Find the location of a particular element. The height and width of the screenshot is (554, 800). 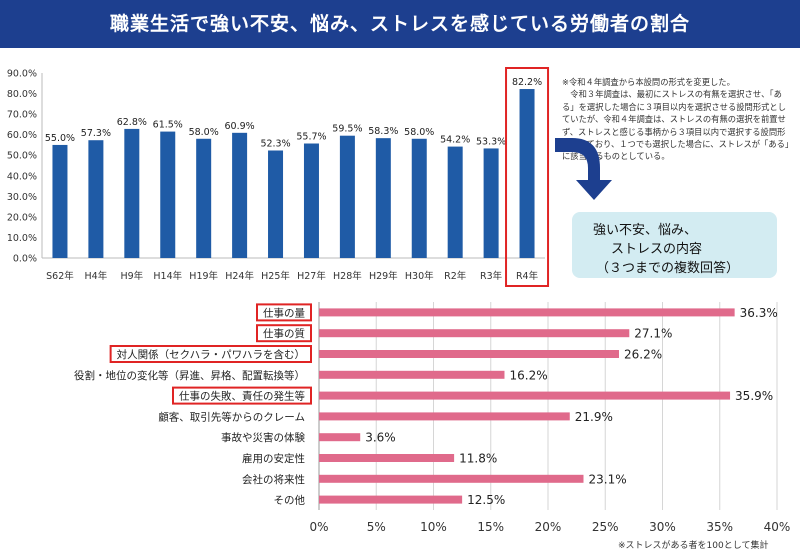

y-tick-label: 10.0% is located at coordinates (22, 238).